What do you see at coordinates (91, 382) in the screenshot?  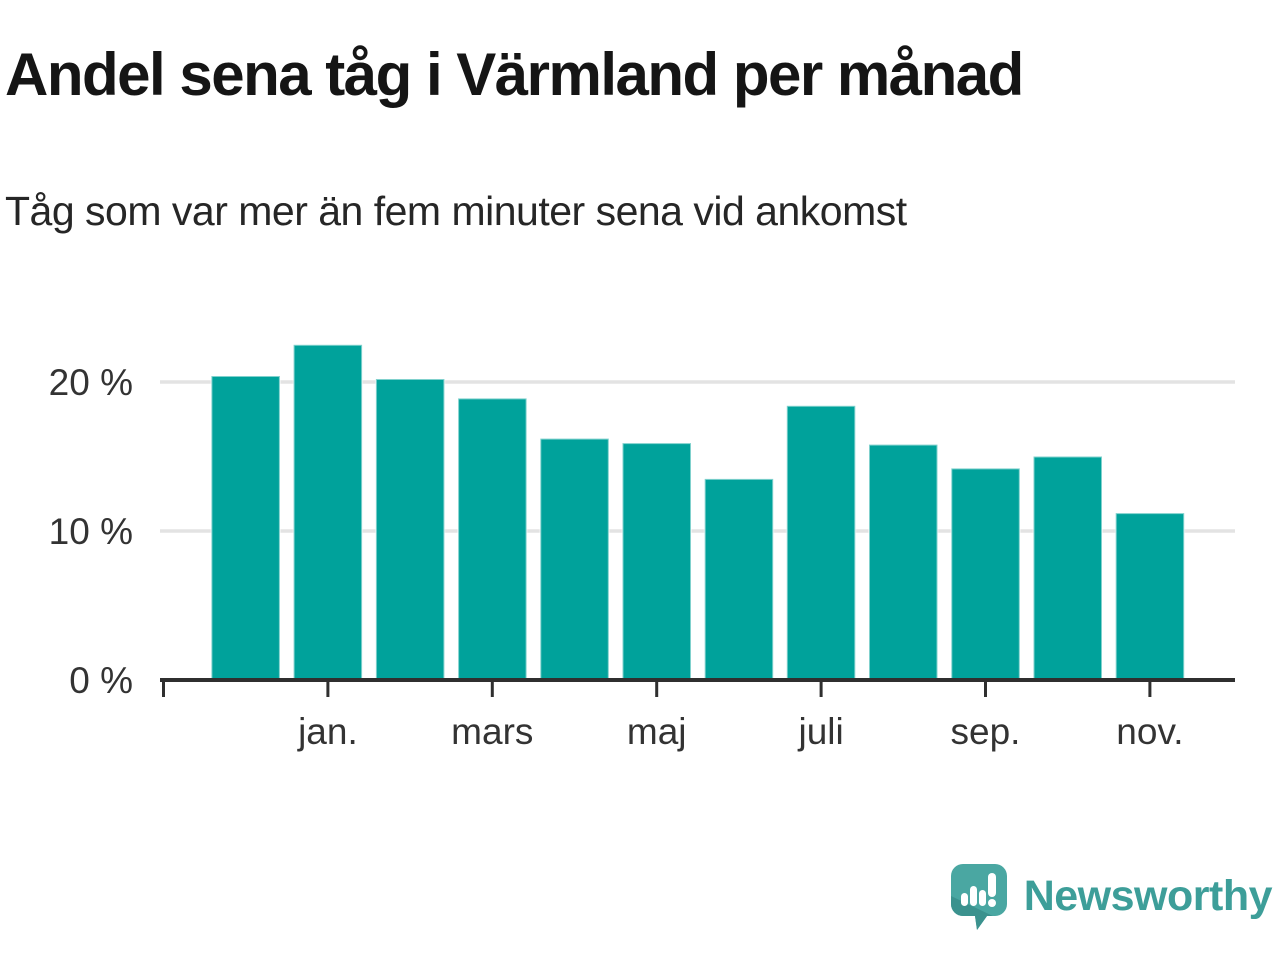 I see `y-tick-label: 20 %` at bounding box center [91, 382].